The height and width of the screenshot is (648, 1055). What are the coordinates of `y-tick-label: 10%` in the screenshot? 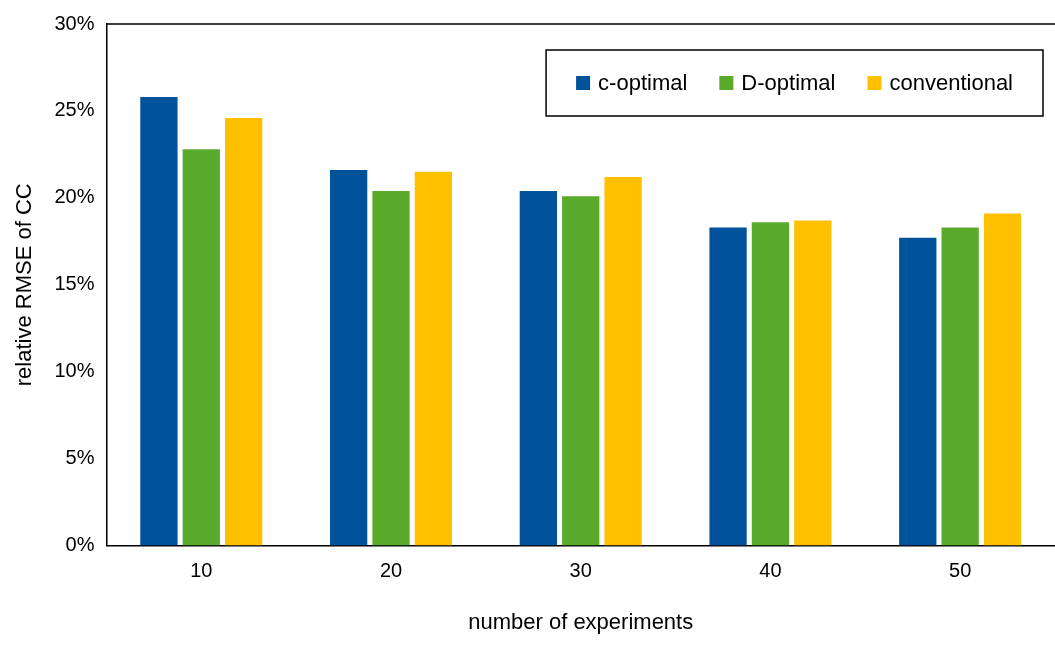 It's located at (74, 370).